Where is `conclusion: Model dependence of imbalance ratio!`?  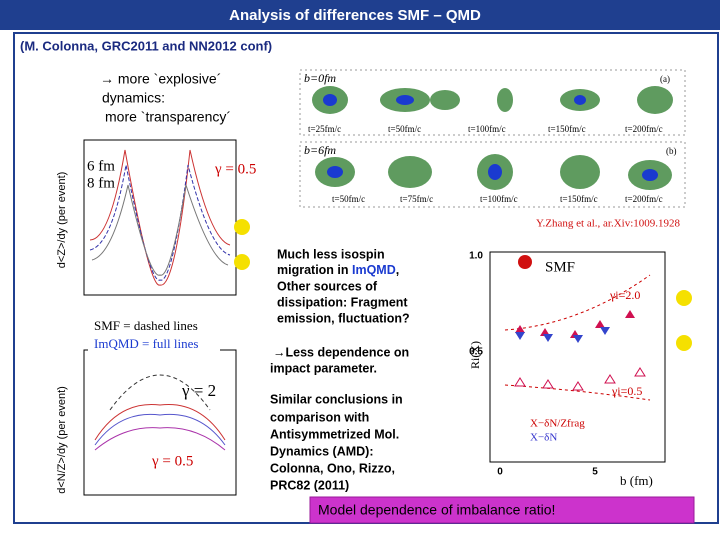 conclusion: Model dependence of imbalance ratio! is located at coordinates (436, 510).